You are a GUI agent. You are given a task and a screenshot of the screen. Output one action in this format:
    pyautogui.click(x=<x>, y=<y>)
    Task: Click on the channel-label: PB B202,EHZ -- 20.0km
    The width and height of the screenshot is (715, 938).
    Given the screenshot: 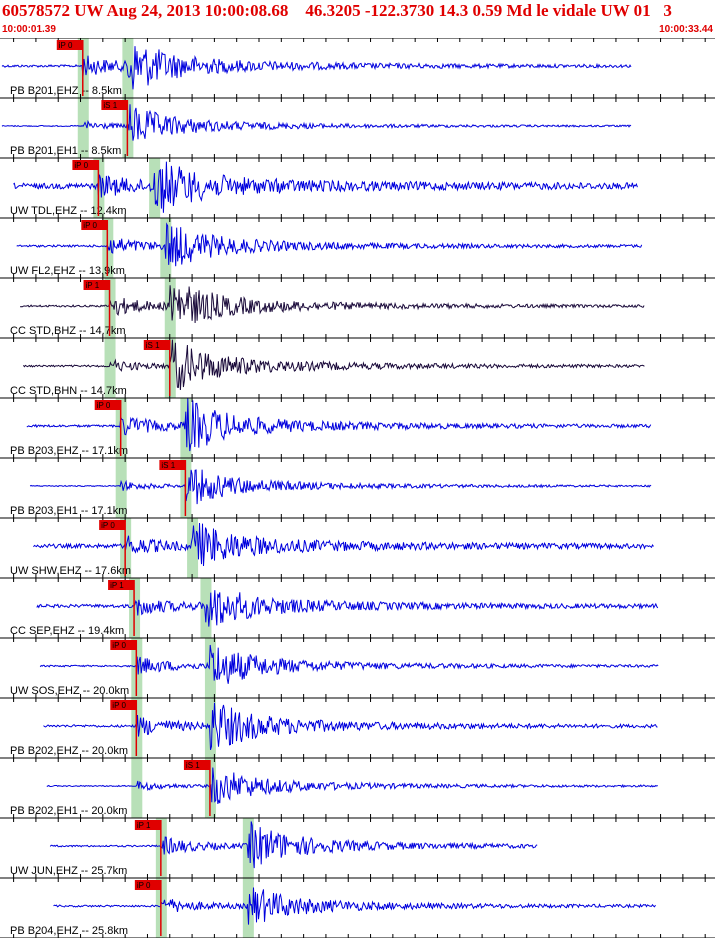 What is the action you would take?
    pyautogui.click(x=69, y=751)
    